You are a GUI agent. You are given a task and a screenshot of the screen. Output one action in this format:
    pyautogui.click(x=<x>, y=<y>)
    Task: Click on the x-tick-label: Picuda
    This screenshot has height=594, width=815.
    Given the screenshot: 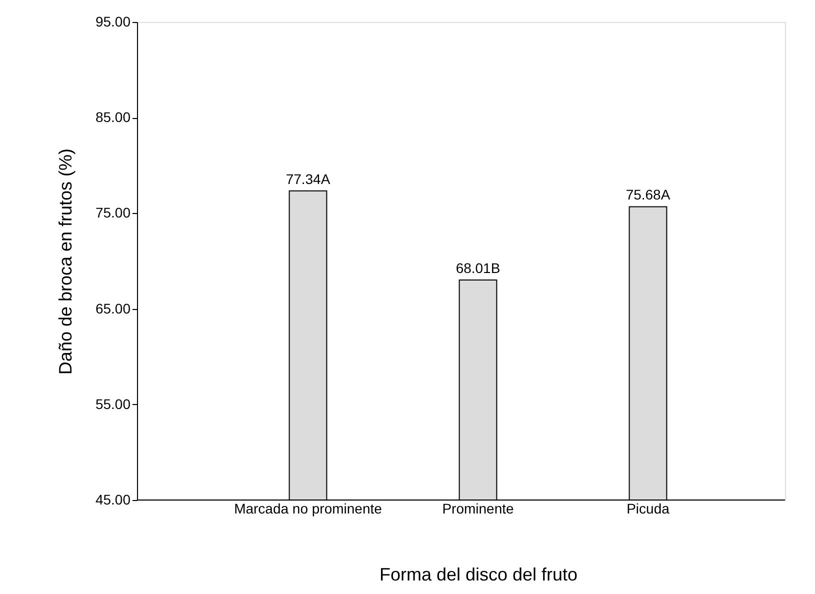 What is the action you would take?
    pyautogui.click(x=648, y=508)
    